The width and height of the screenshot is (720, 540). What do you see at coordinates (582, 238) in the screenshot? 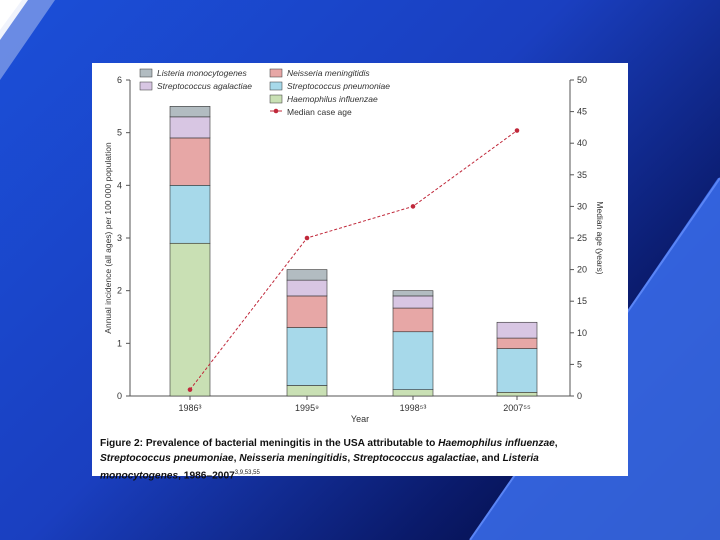
I see `y2-tick-label: 25` at bounding box center [582, 238].